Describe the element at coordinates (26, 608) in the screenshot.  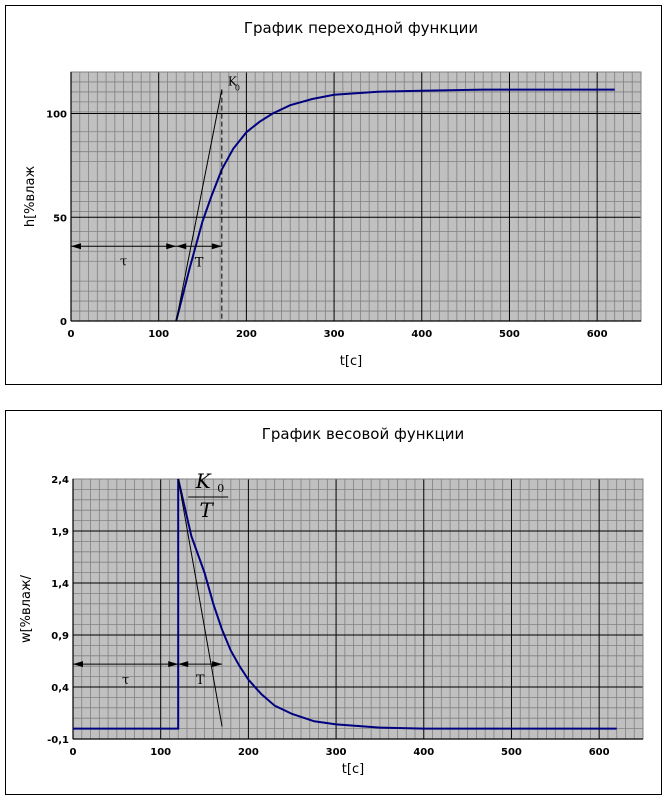
I see `y-axis-label: w[%влаж/` at that location.